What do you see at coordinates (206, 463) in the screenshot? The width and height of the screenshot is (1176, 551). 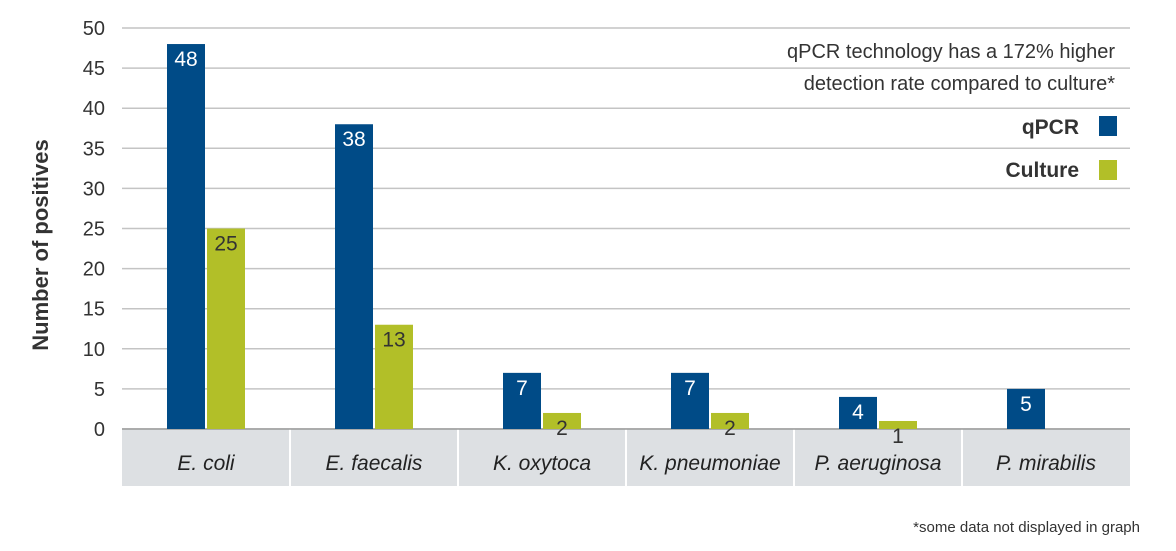 I see `x-tick-label-e-coli: E. coli` at bounding box center [206, 463].